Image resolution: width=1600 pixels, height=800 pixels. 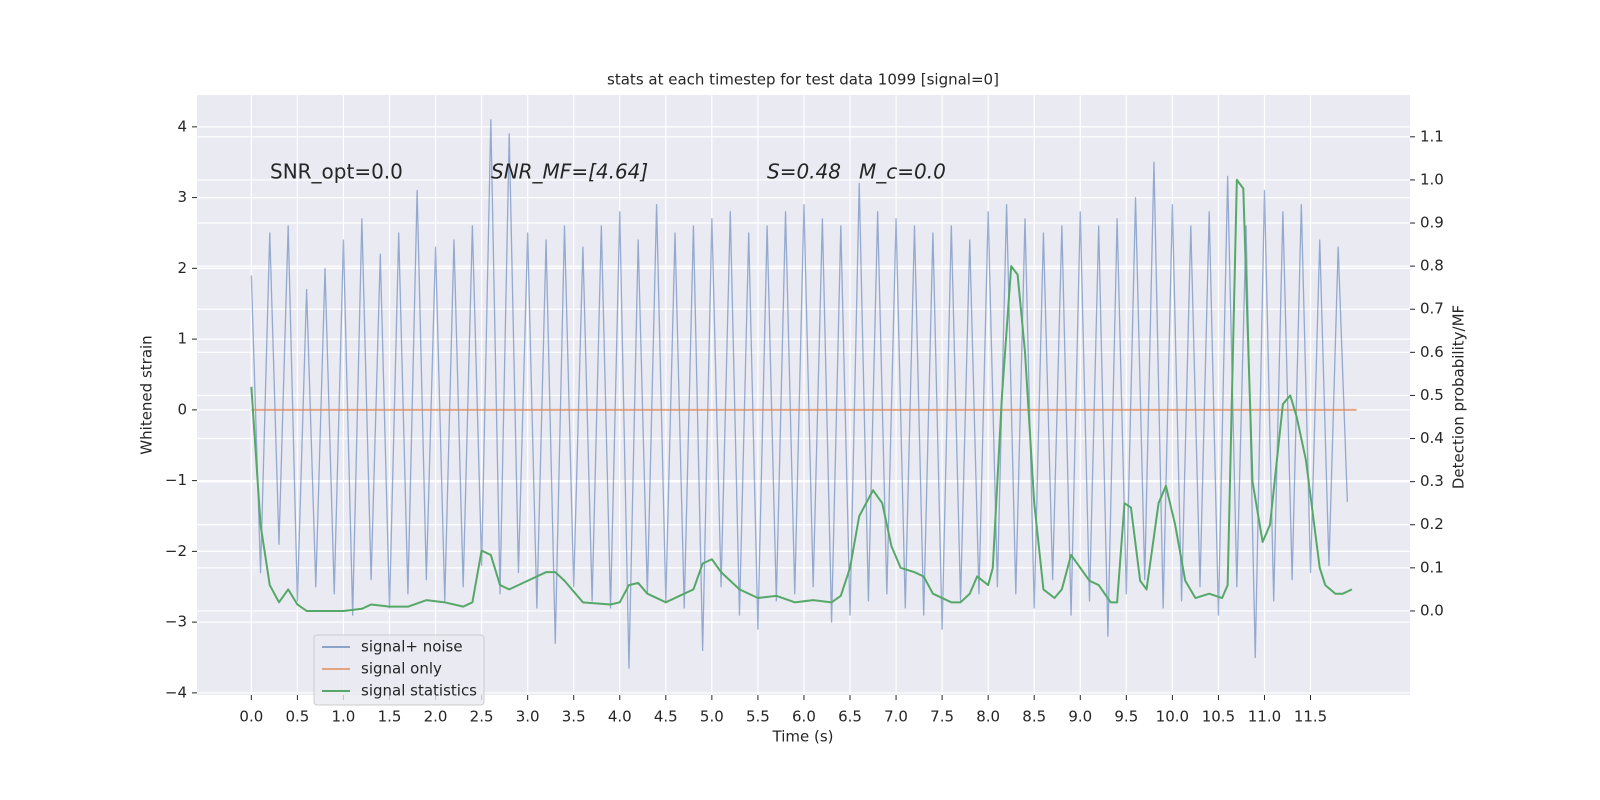 I want to click on x-tick-label: 4.0, so click(x=620, y=717).